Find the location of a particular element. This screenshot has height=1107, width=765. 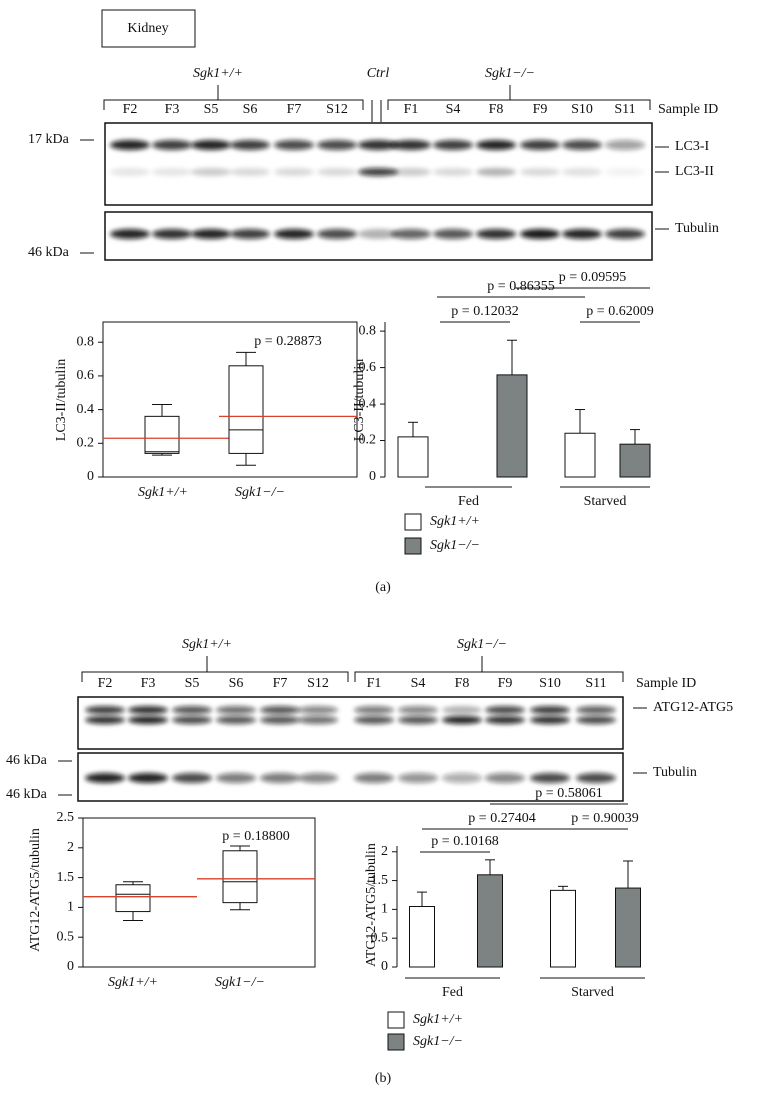

box is located at coordinates (246, 409).